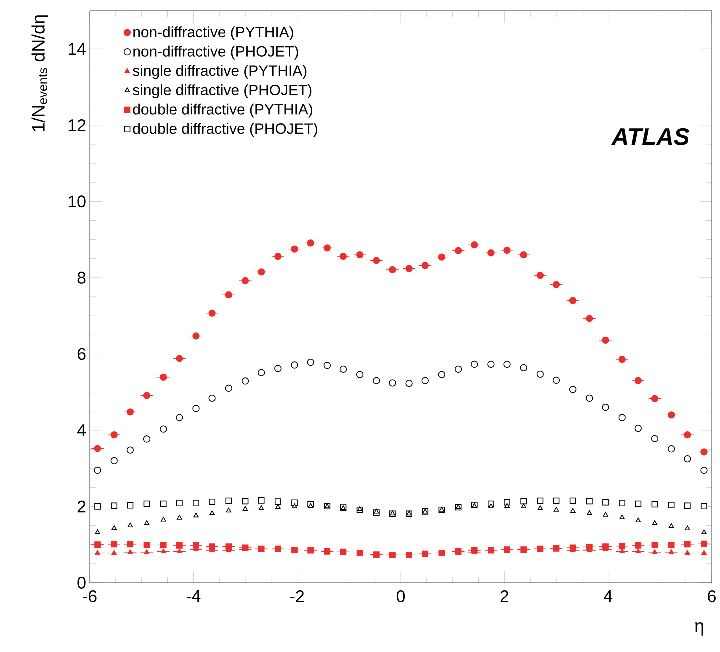 The image size is (720, 652). I want to click on legend-label: non-diffractive (PYTHIA), so click(214, 33).